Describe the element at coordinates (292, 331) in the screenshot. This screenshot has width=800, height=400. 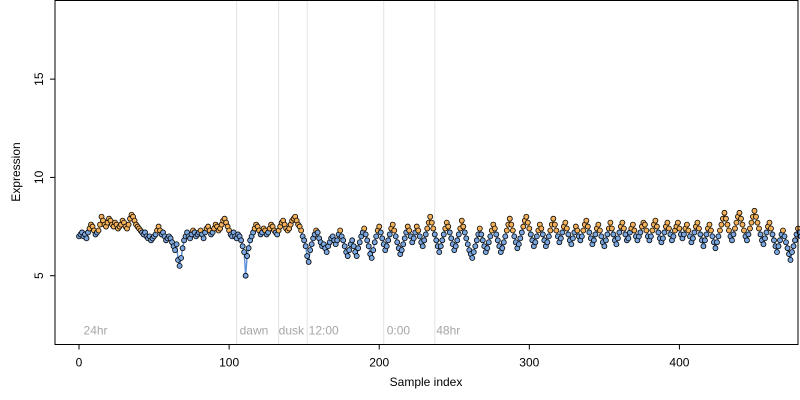
I see `event-annotation: dusk` at that location.